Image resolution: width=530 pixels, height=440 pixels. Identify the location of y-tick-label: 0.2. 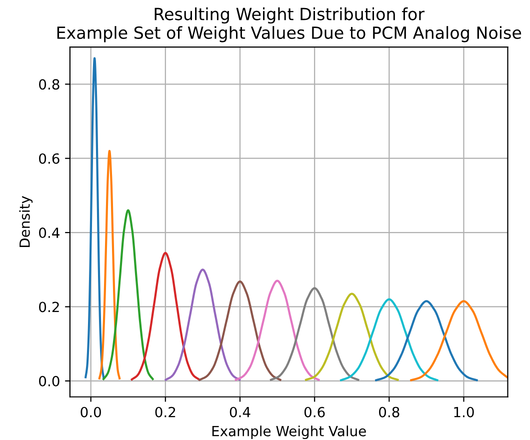
(49, 307).